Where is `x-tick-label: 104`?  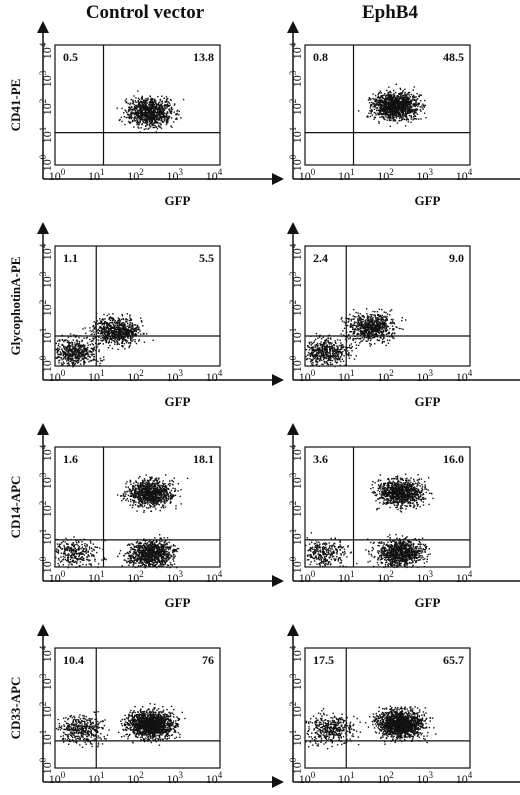
x-tick-label: 104 is located at coordinates (464, 175).